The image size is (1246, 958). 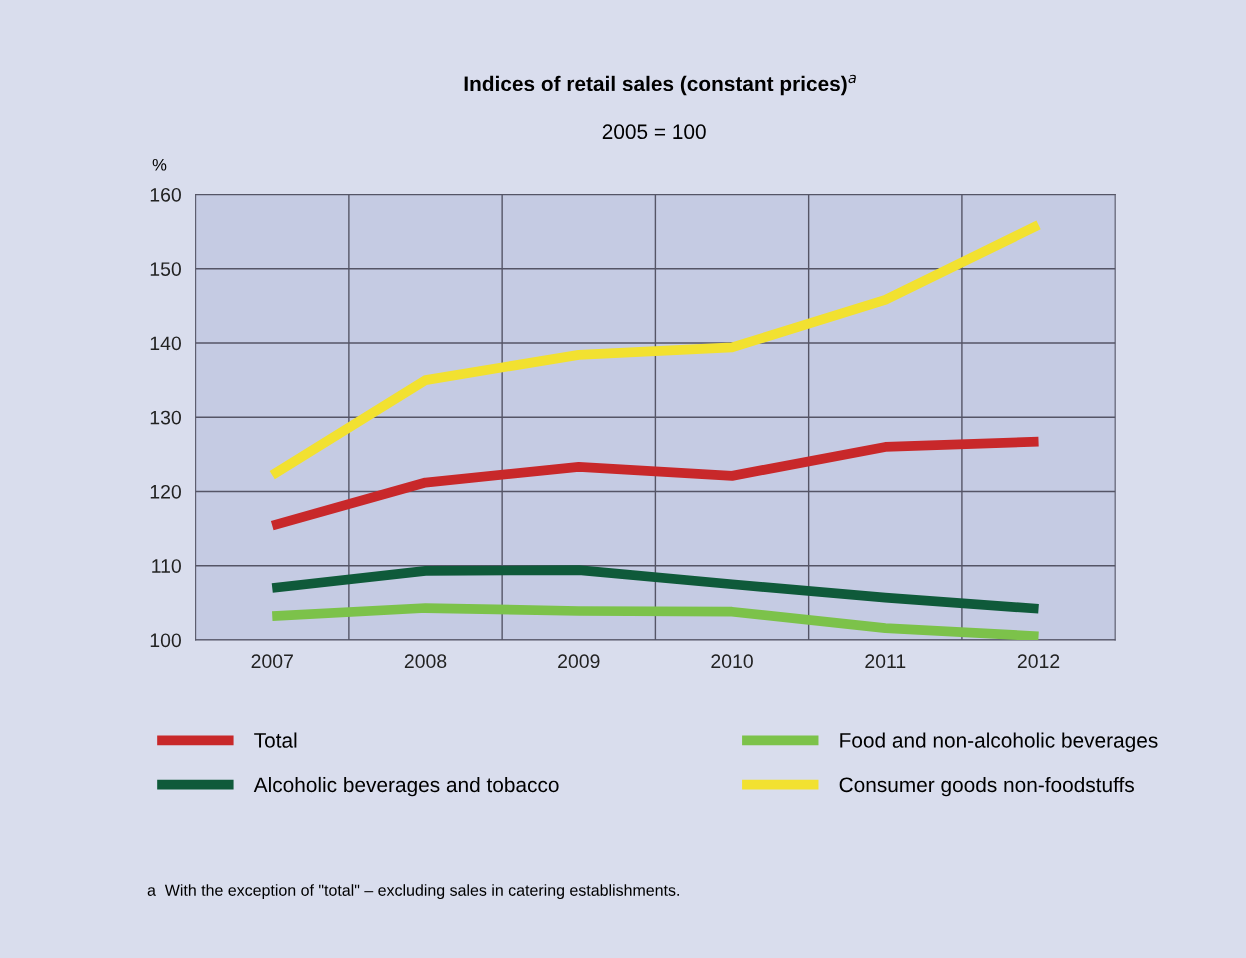 What do you see at coordinates (999, 742) in the screenshot?
I see `legend-label: Food and non-alcoholic beverages` at bounding box center [999, 742].